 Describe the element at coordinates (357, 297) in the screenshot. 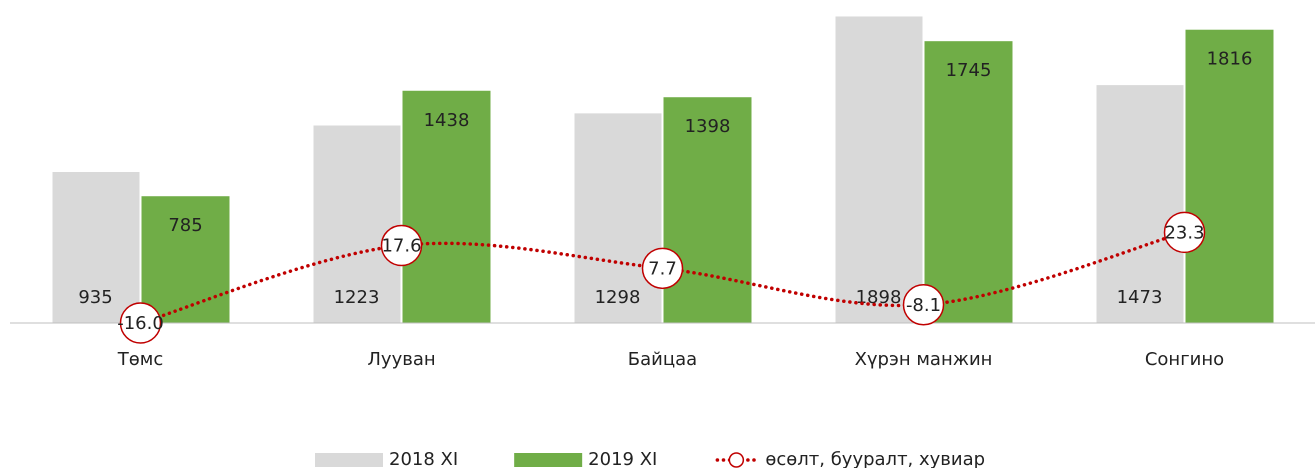

I see `data-label: 1223` at that location.